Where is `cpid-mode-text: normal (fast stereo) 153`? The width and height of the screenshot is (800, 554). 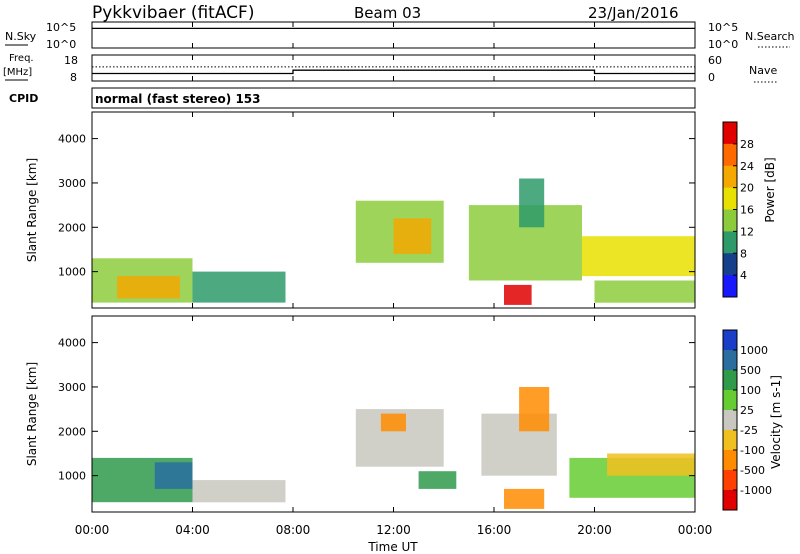
cpid-mode-text: normal (fast stereo) 153 is located at coordinates (178, 99).